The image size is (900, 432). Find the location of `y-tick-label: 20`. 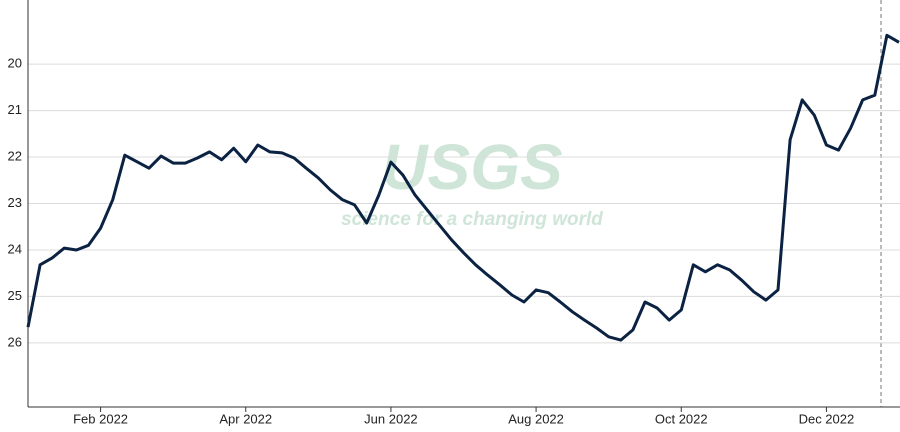

y-tick-label: 20 is located at coordinates (15, 63).